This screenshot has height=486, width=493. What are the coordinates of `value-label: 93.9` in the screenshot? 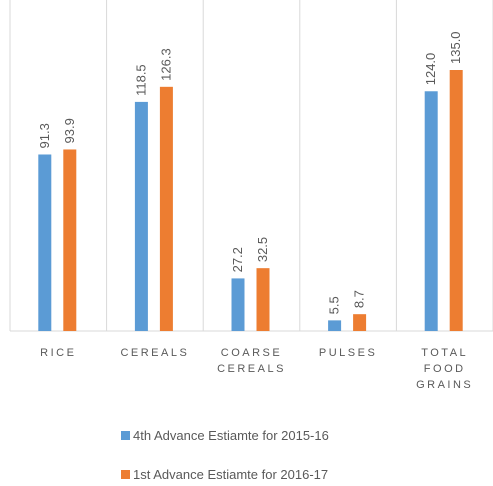 It's located at (69, 130).